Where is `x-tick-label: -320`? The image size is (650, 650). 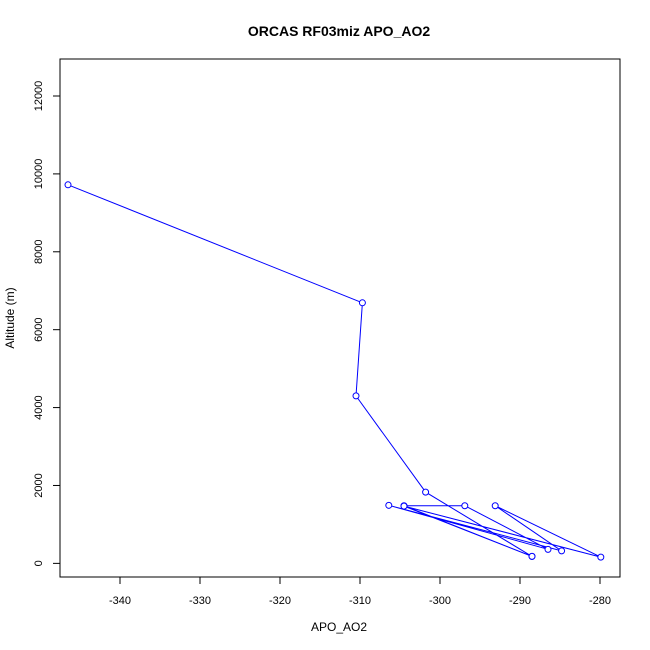 x-tick-label: -320 is located at coordinates (280, 601).